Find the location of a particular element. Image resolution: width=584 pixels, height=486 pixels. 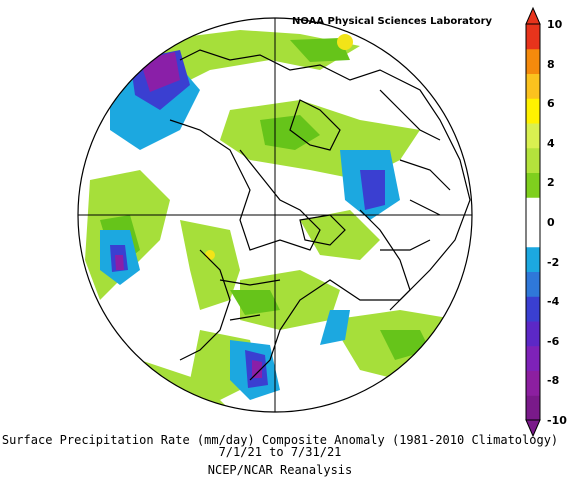

colorbar-frame is located at coordinates (533, 222).